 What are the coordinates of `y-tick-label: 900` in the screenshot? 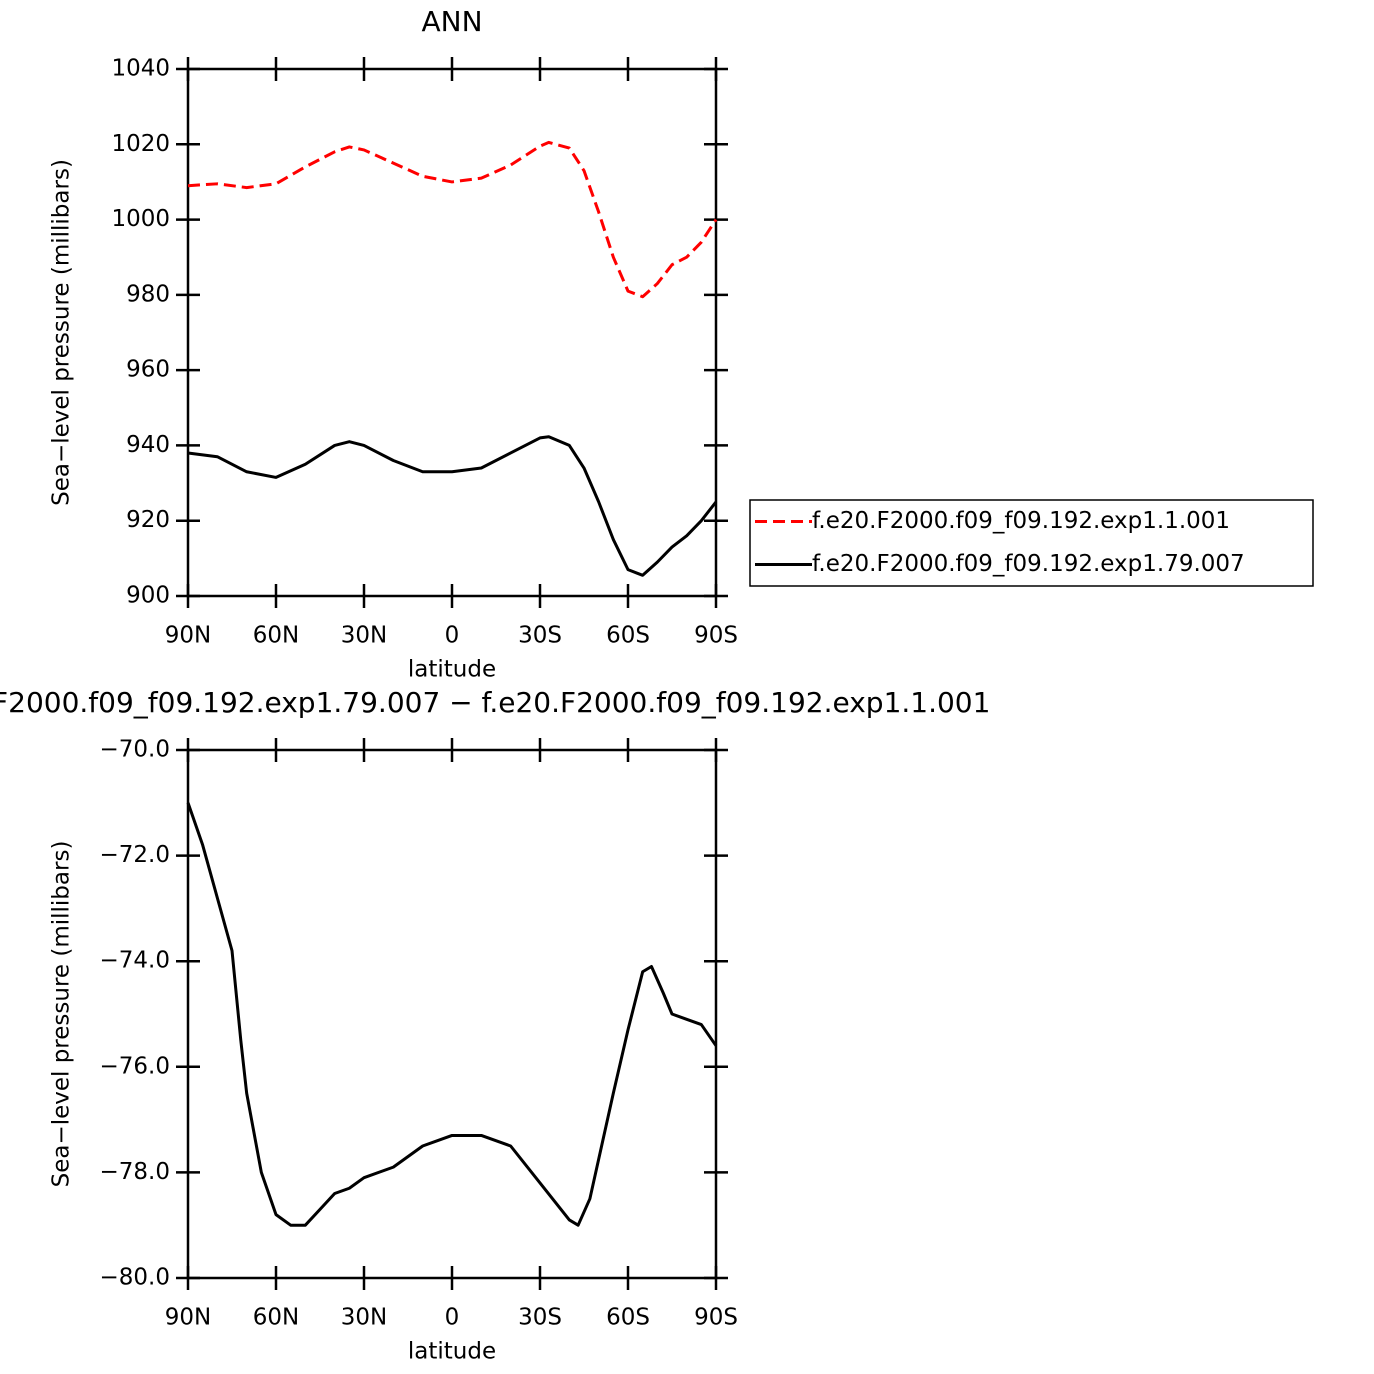 It's located at (148, 596).